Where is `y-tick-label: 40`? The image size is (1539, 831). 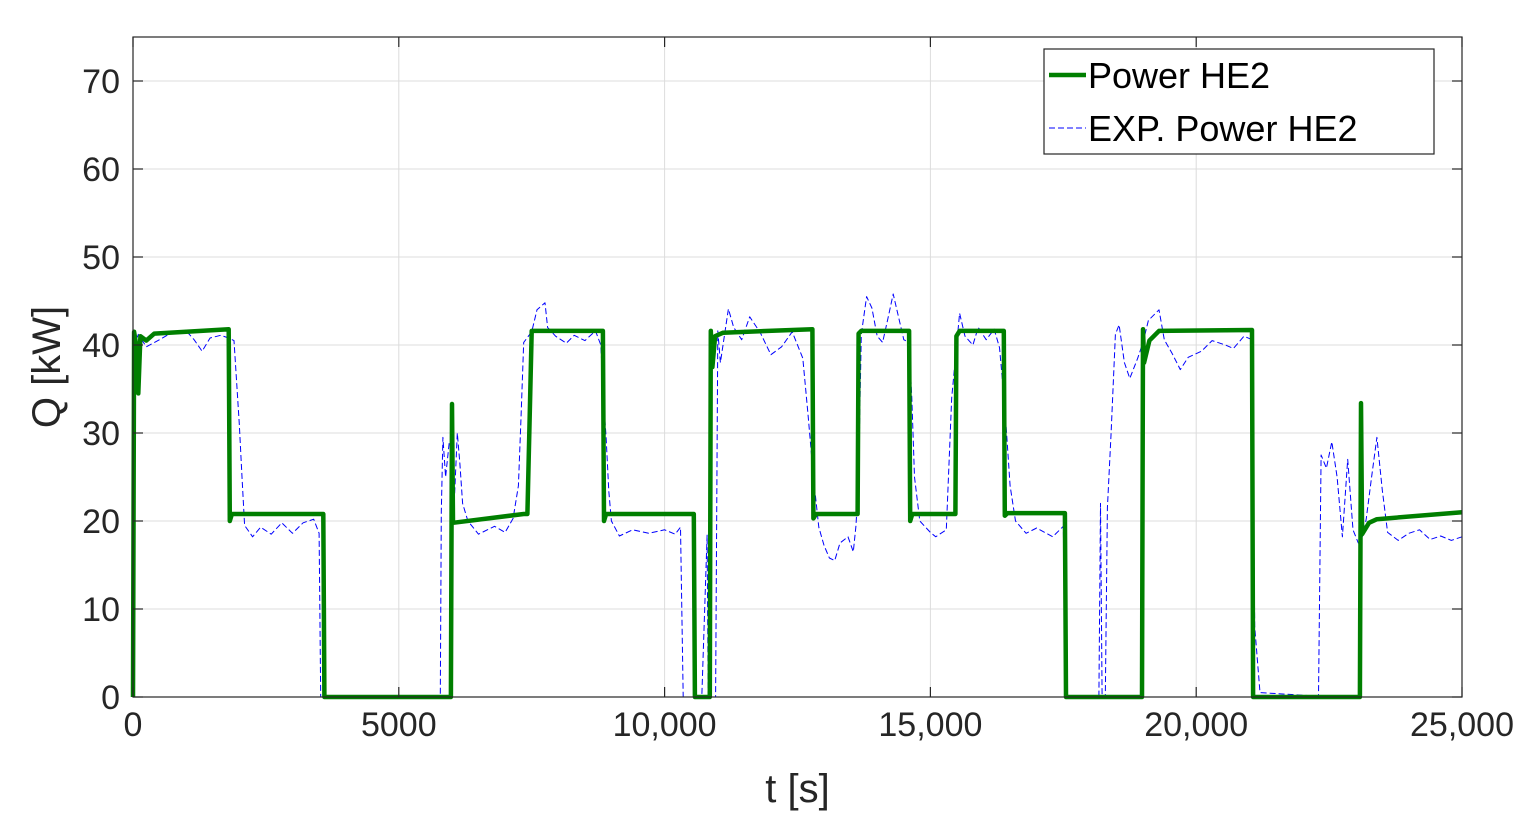
y-tick-label: 40 is located at coordinates (101, 346).